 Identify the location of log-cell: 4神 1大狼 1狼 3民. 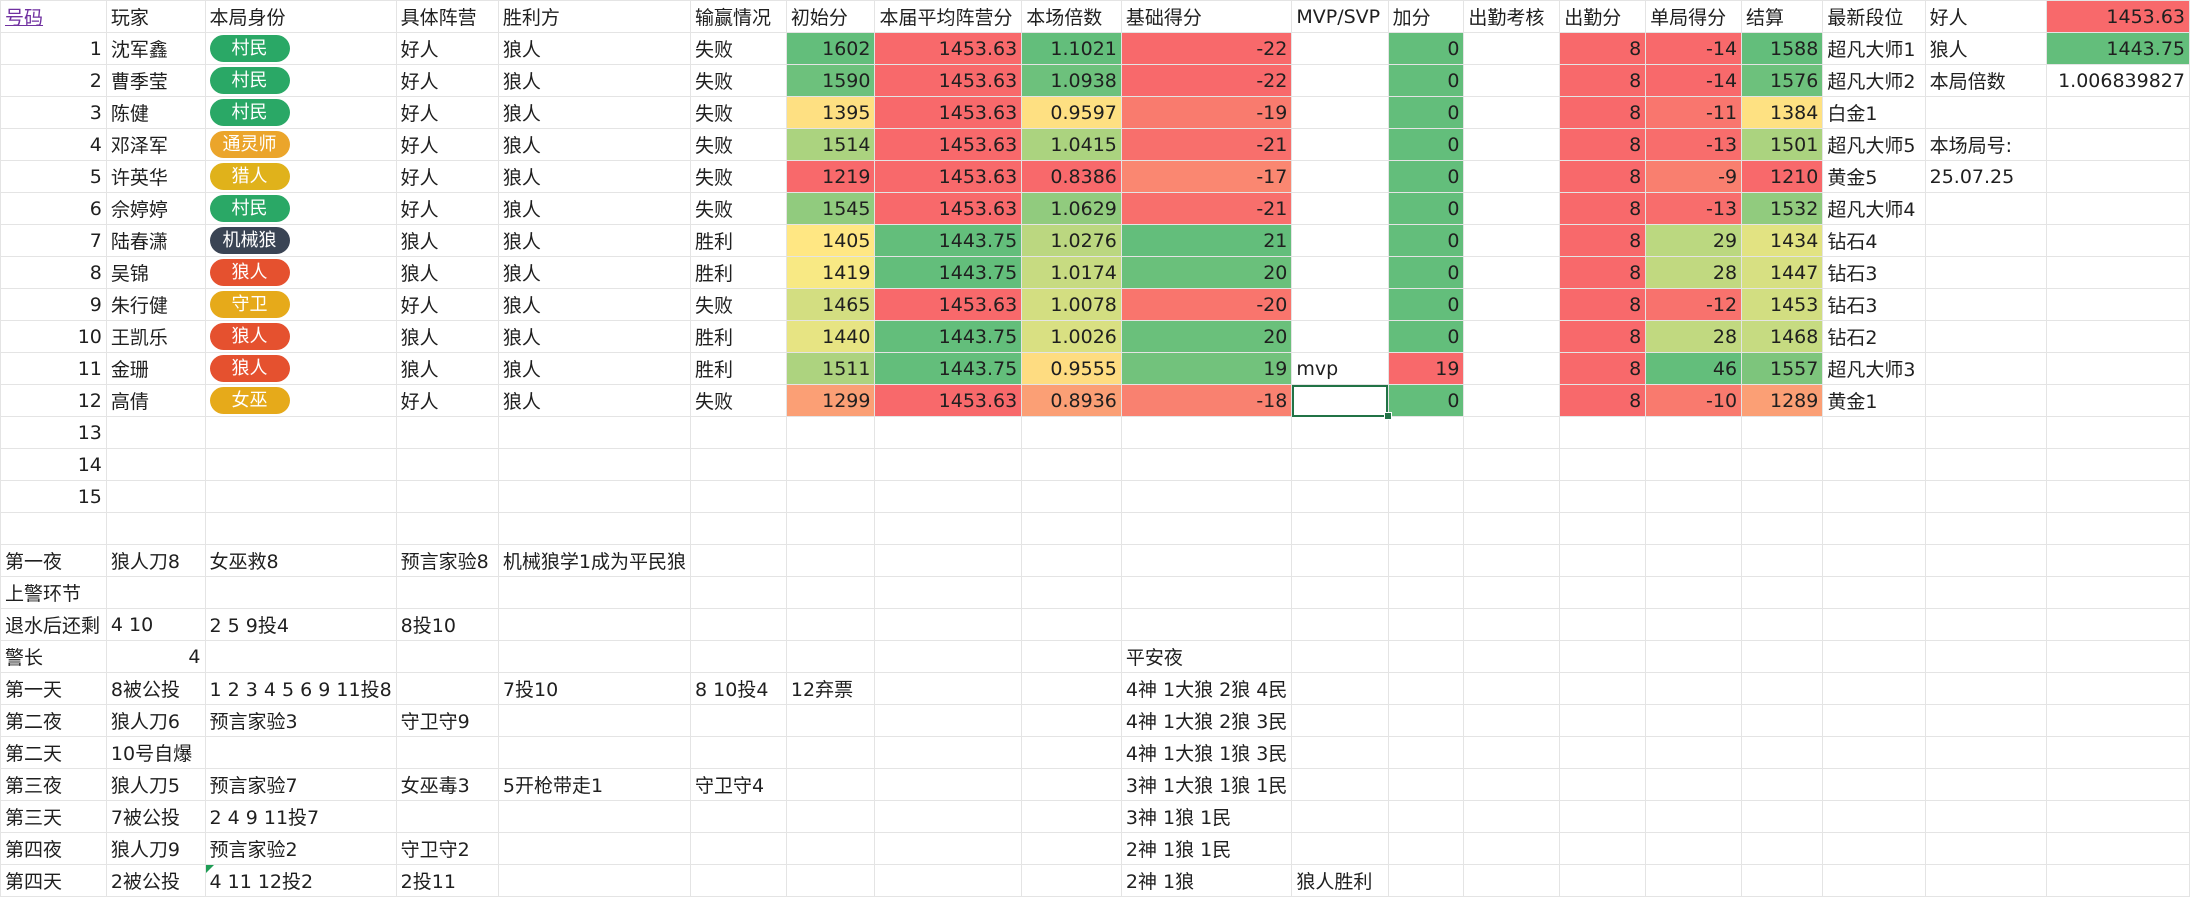
(1206, 752).